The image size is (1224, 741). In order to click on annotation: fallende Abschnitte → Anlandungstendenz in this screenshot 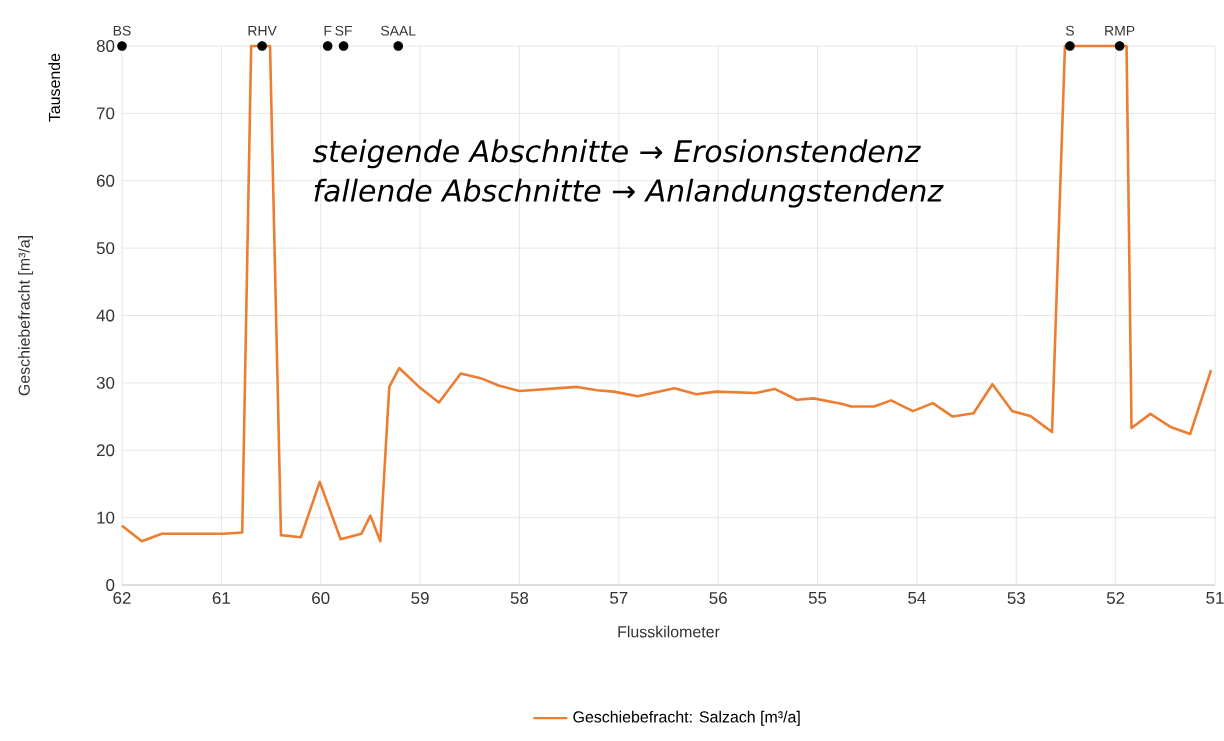, I will do `click(629, 193)`.